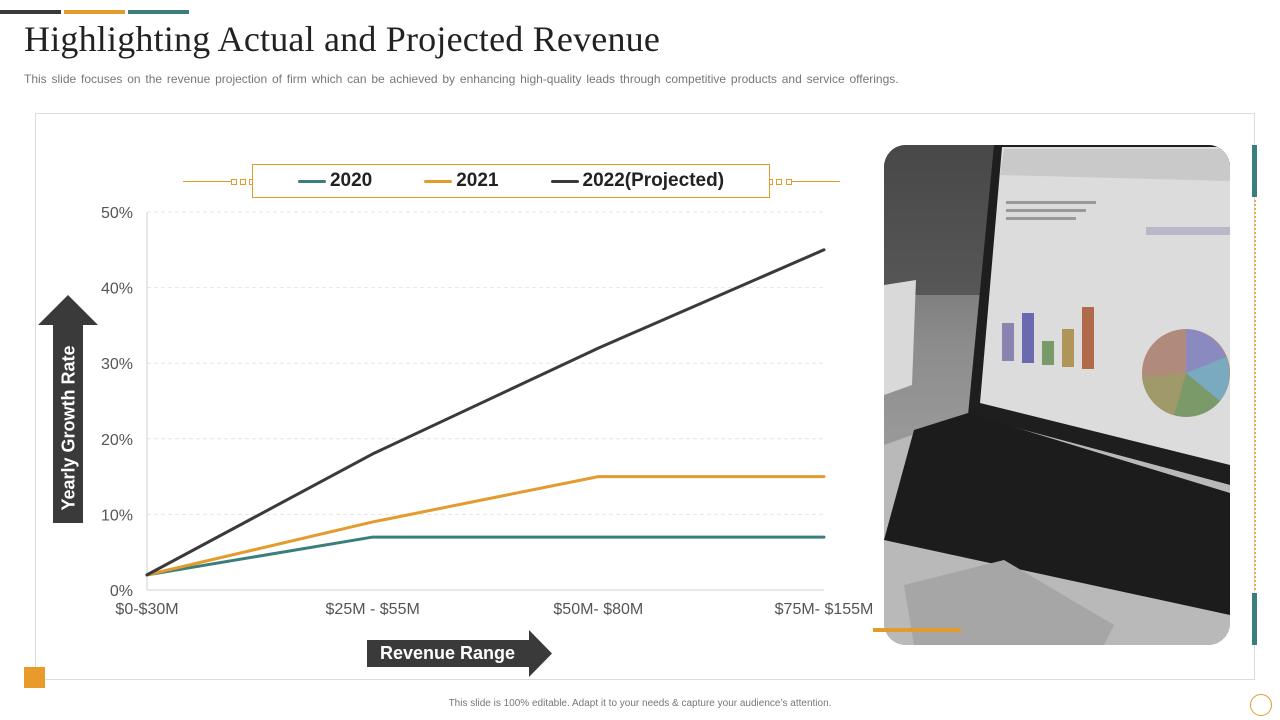 This screenshot has width=1280, height=720. Describe the element at coordinates (94, 12) in the screenshot. I see `top-accent-bar-orange` at that location.